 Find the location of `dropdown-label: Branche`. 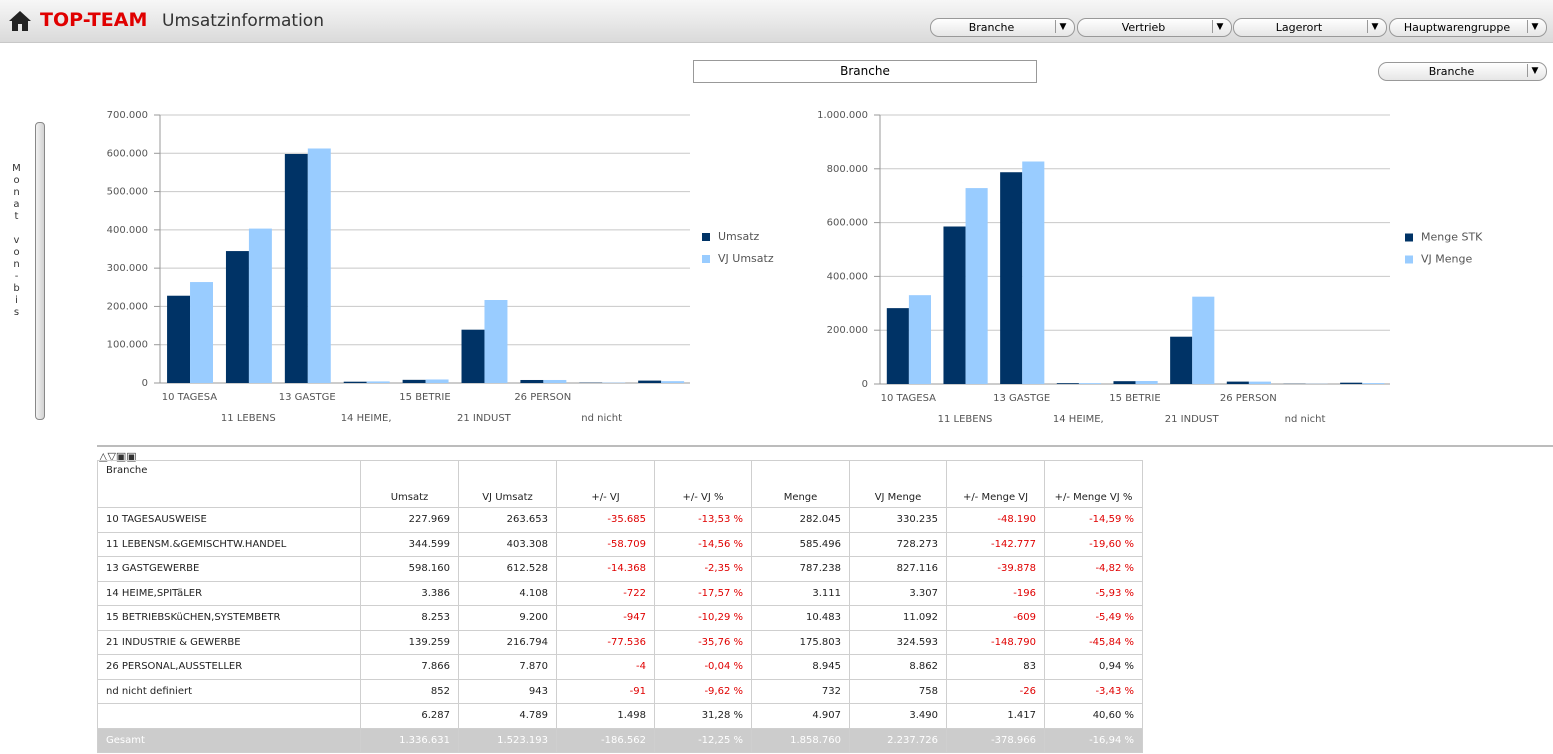

dropdown-label: Branche is located at coordinates (1451, 71).